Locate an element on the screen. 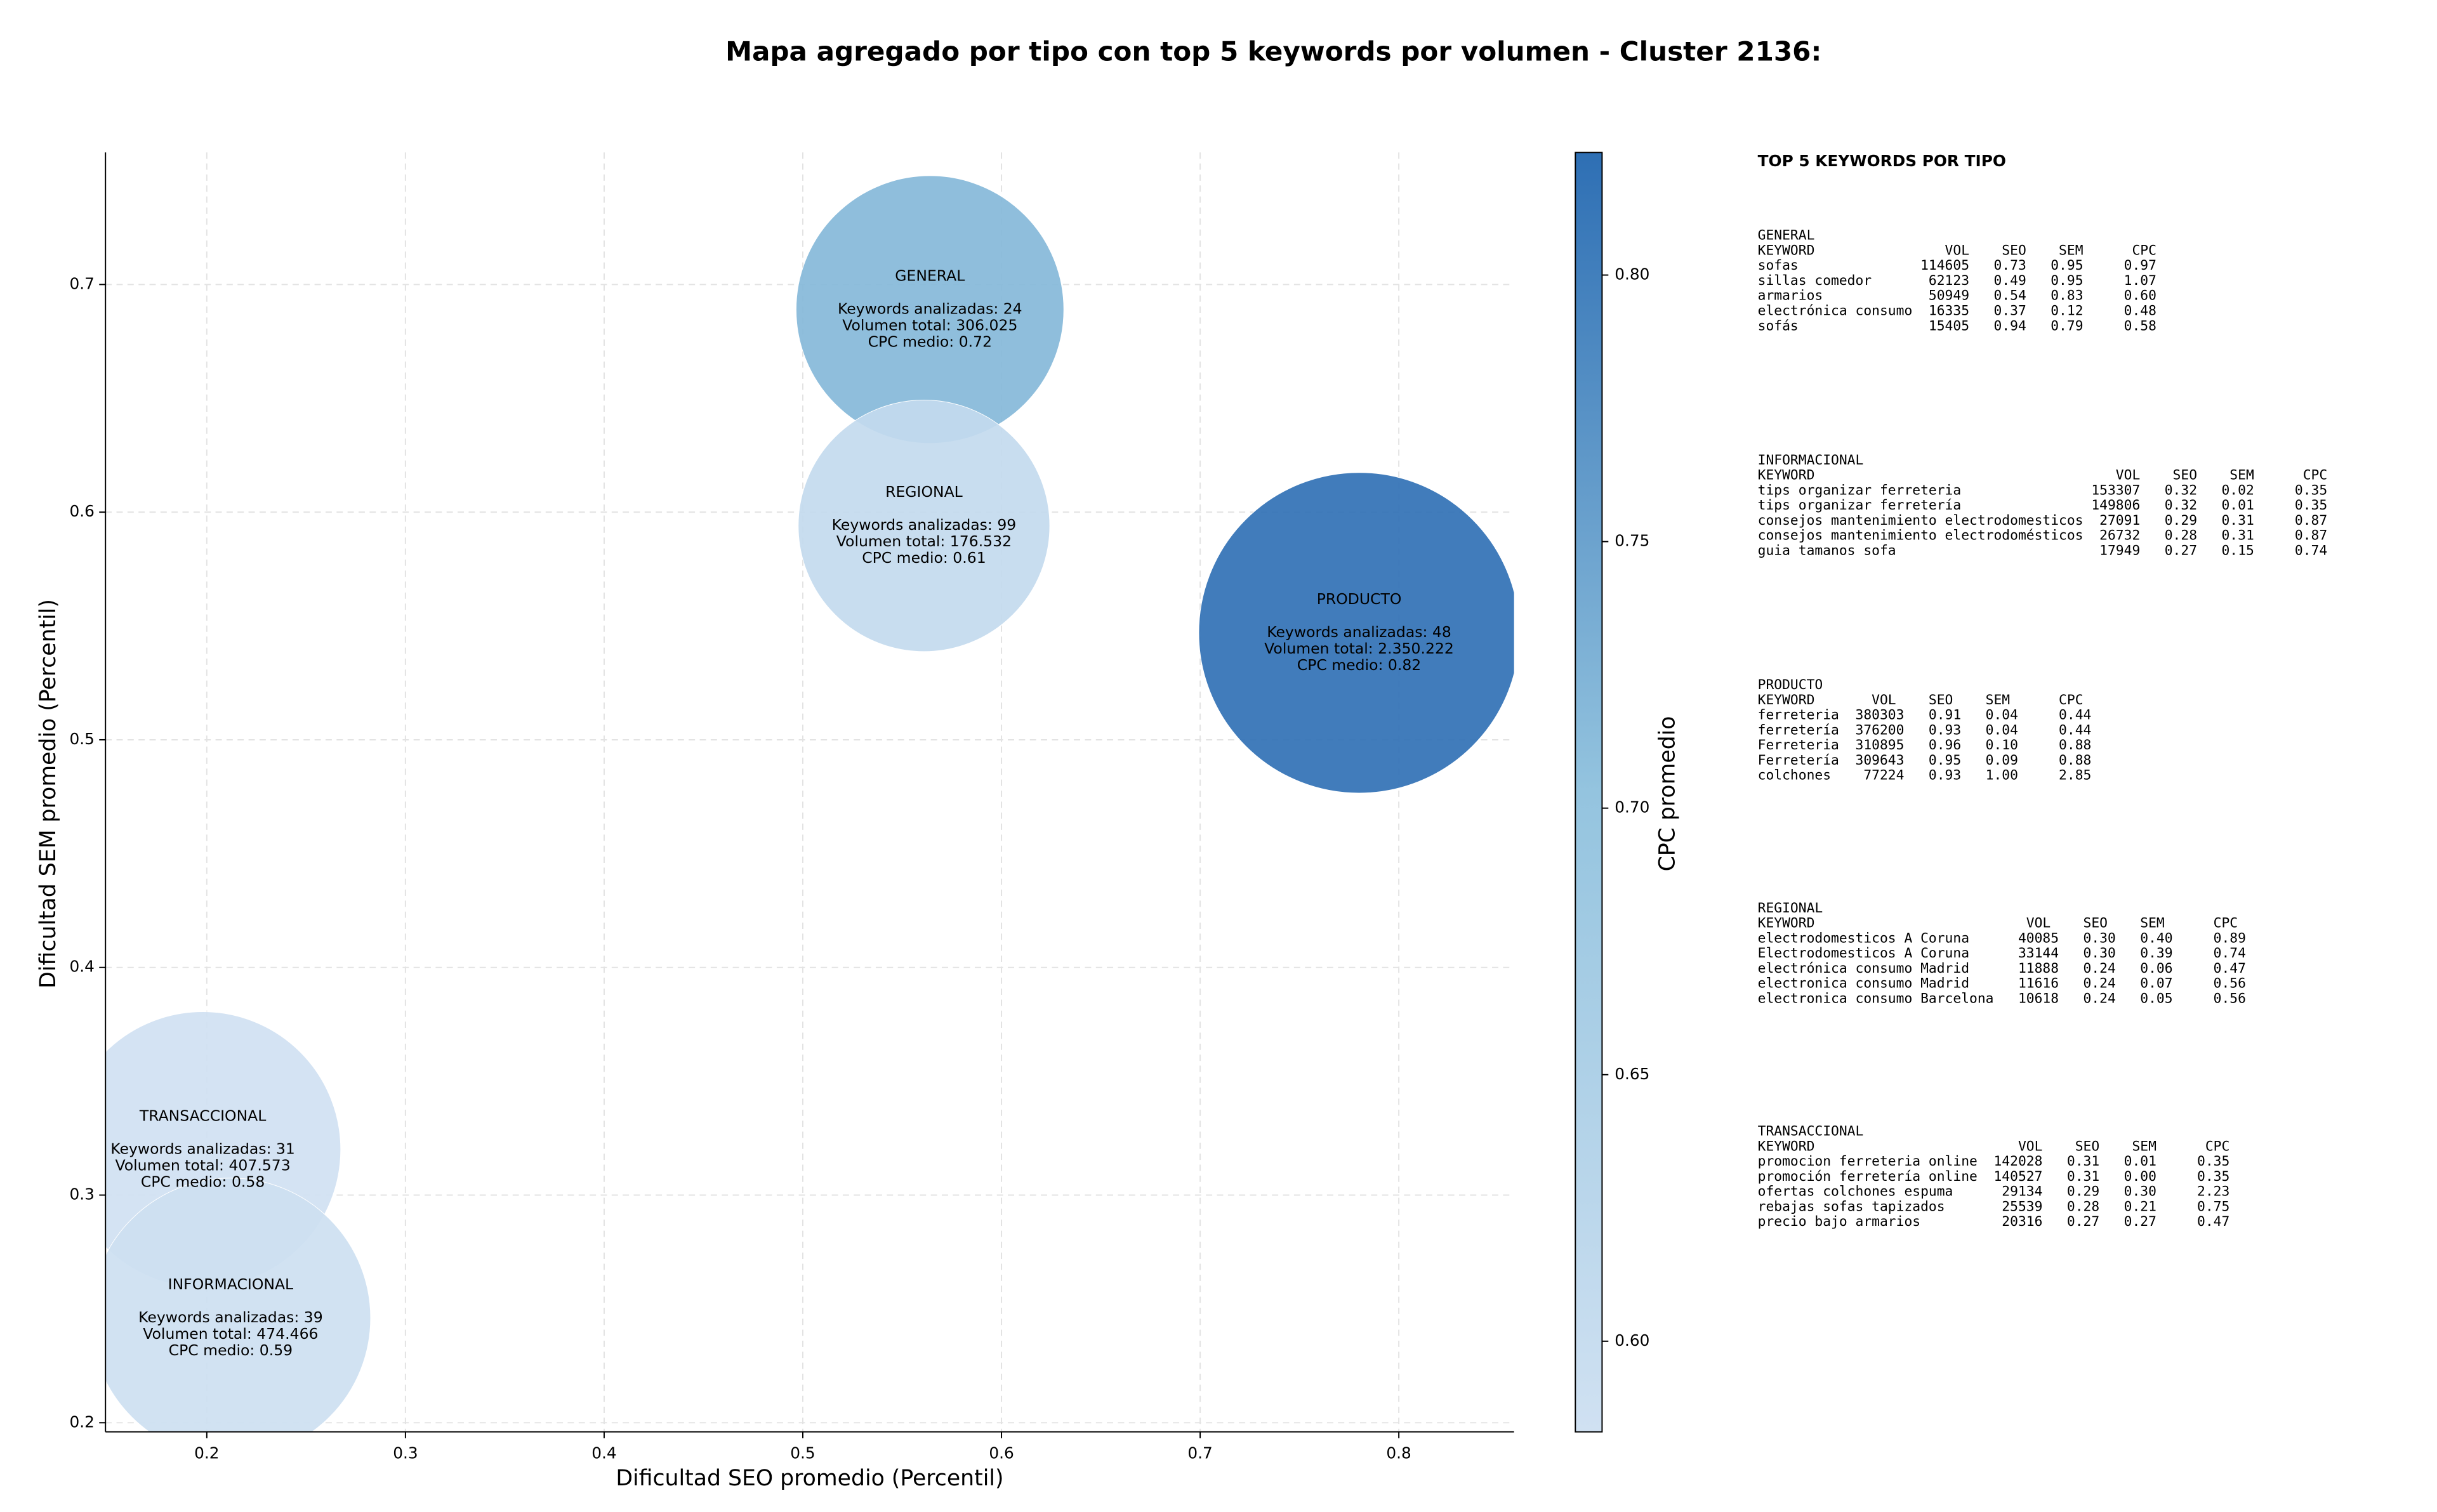 This screenshot has width=2437, height=1512. panel-row: sofás 15405 0.94 0.79 0.58 is located at coordinates (1957, 326).